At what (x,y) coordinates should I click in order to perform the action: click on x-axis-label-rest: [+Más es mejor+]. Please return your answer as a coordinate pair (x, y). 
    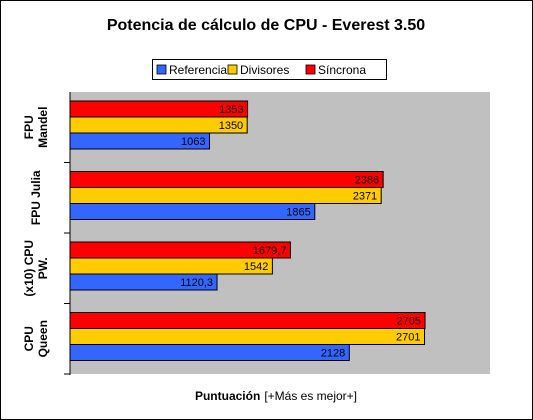
    Looking at the image, I should click on (310, 396).